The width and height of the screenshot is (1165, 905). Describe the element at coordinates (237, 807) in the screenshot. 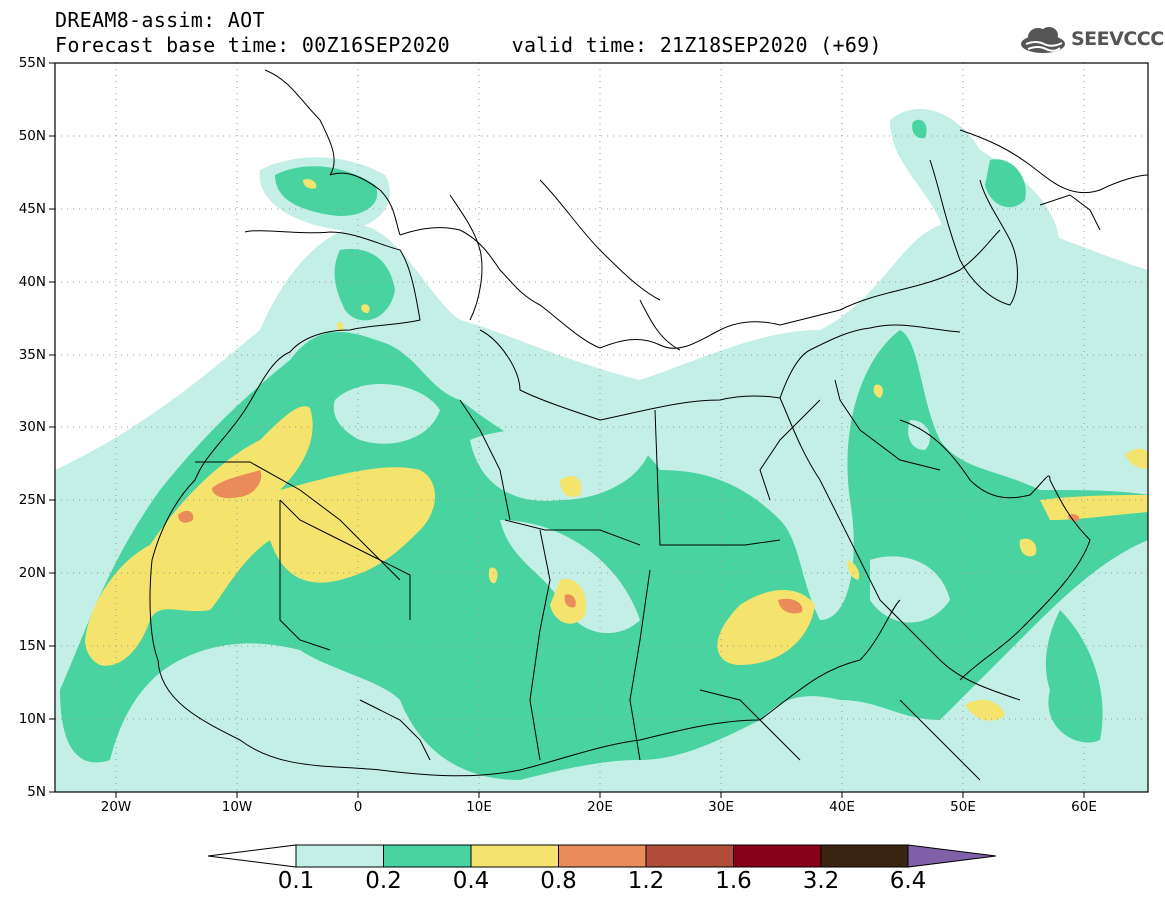

I see `lon-label: 10W` at that location.